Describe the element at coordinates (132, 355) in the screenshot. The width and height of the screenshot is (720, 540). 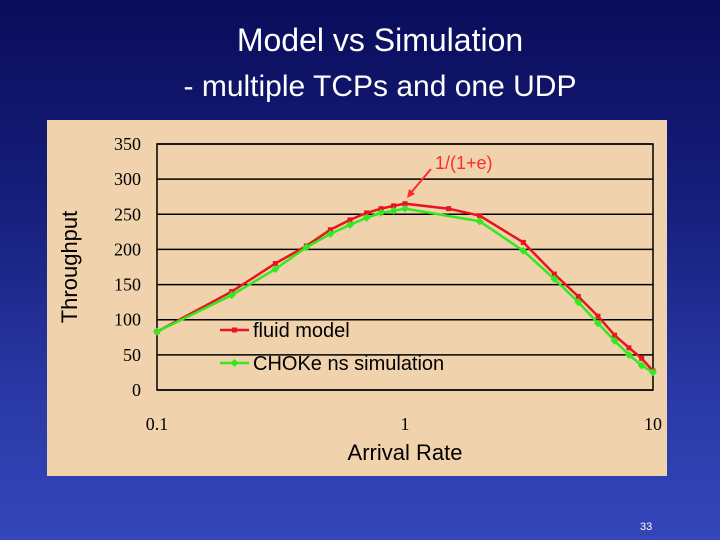
I see `y-tick-label-50: 50` at that location.